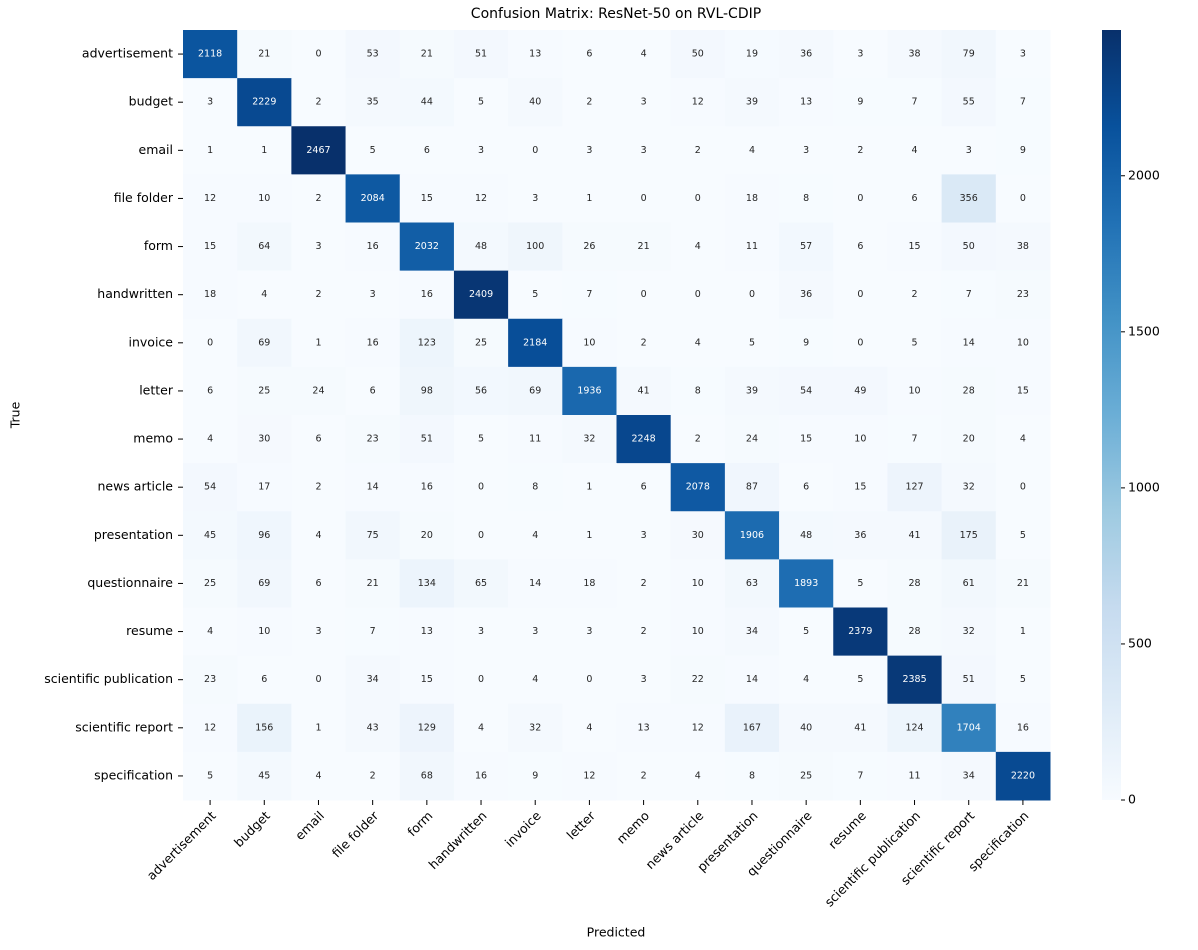 Image resolution: width=1198 pixels, height=950 pixels. Describe the element at coordinates (523, 829) in the screenshot. I see `x-tick-label: invoice` at that location.